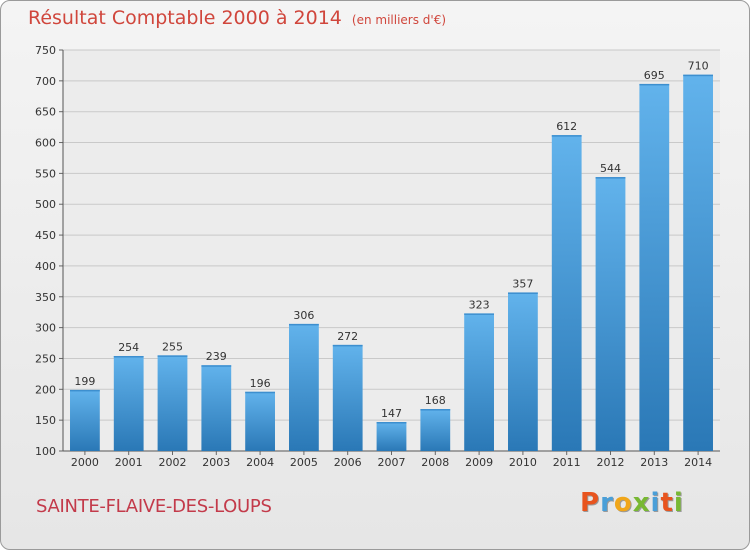  I want to click on y-tick-label: 300, so click(45, 328).